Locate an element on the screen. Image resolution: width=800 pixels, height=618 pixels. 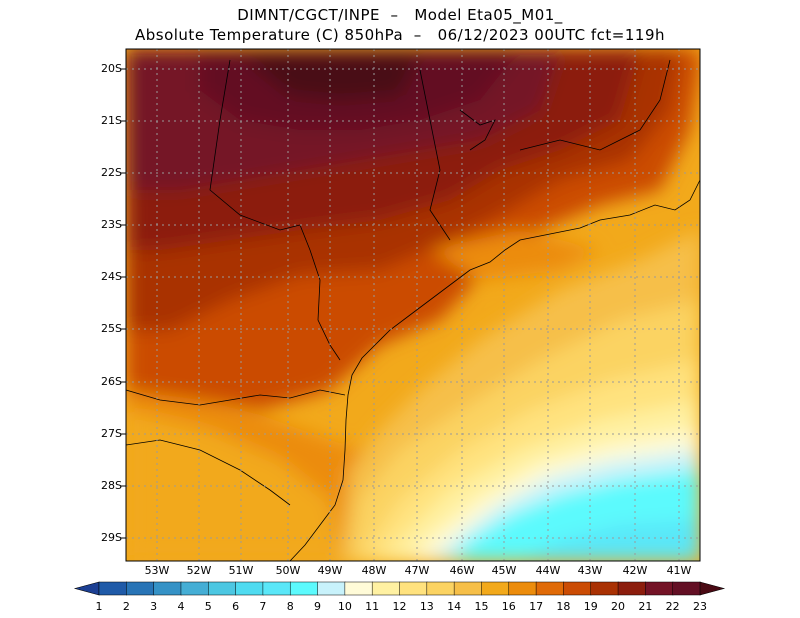
lon-label: 53W is located at coordinates (157, 570).